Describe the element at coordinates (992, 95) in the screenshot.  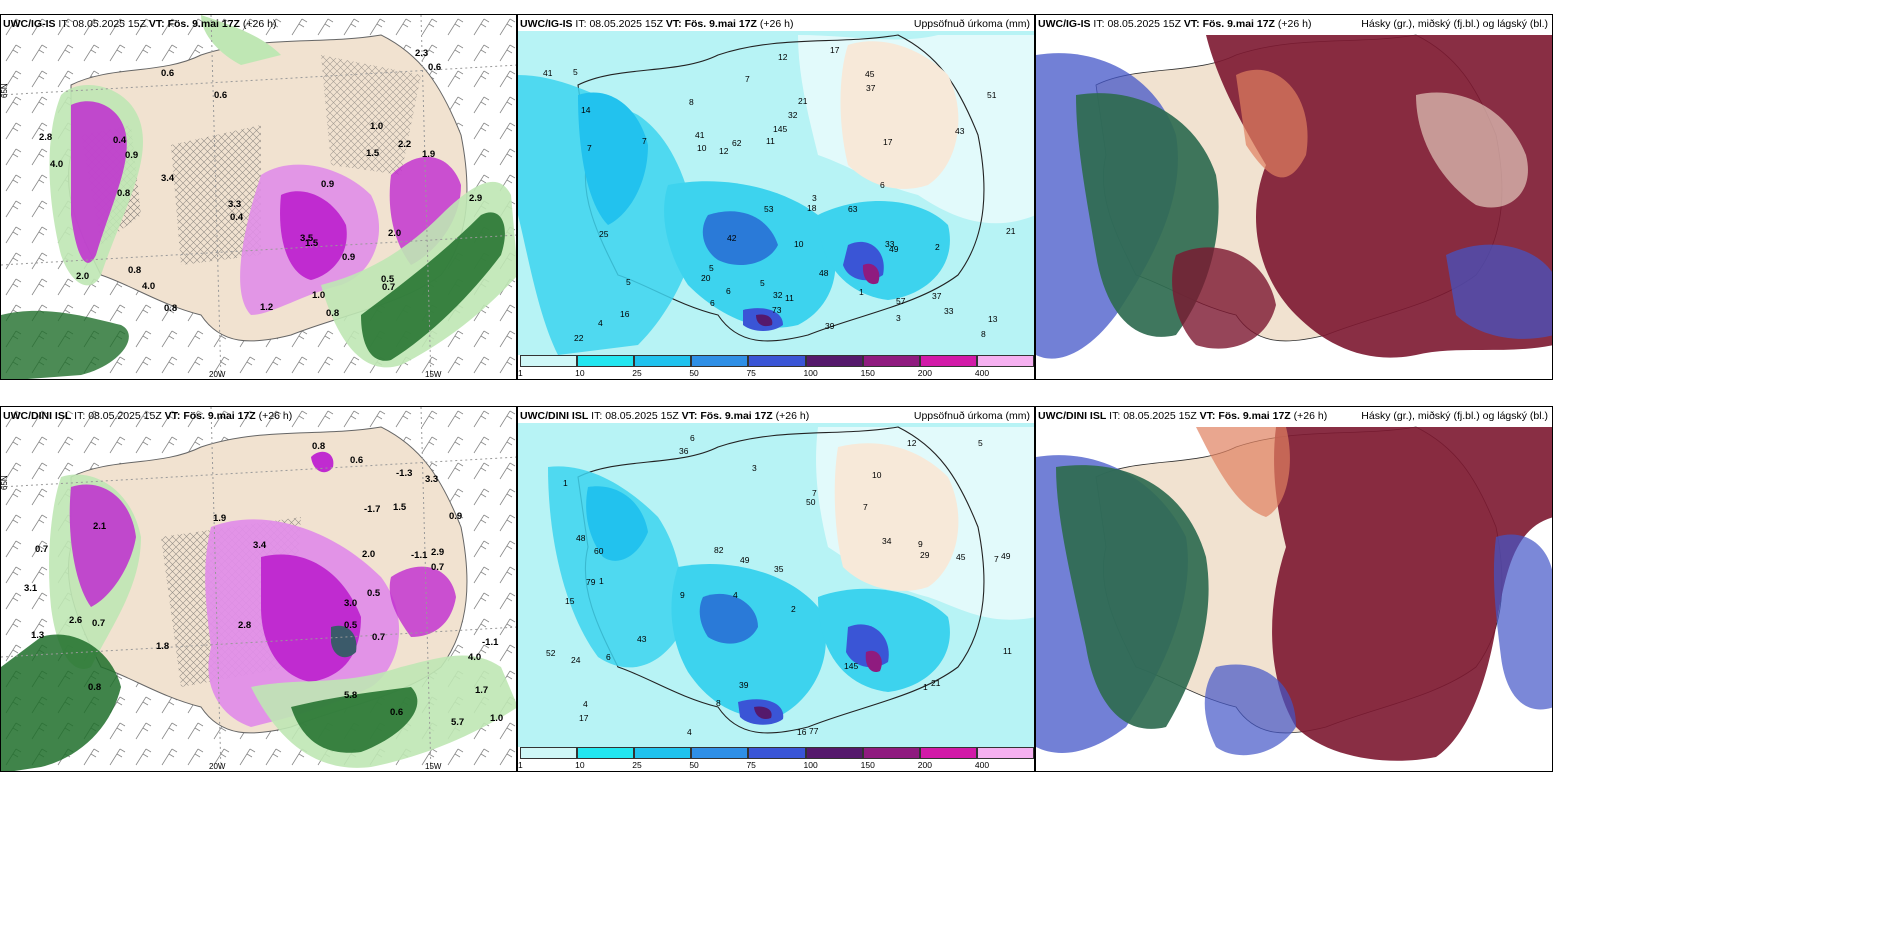
I see `value-label: 51` at that location.